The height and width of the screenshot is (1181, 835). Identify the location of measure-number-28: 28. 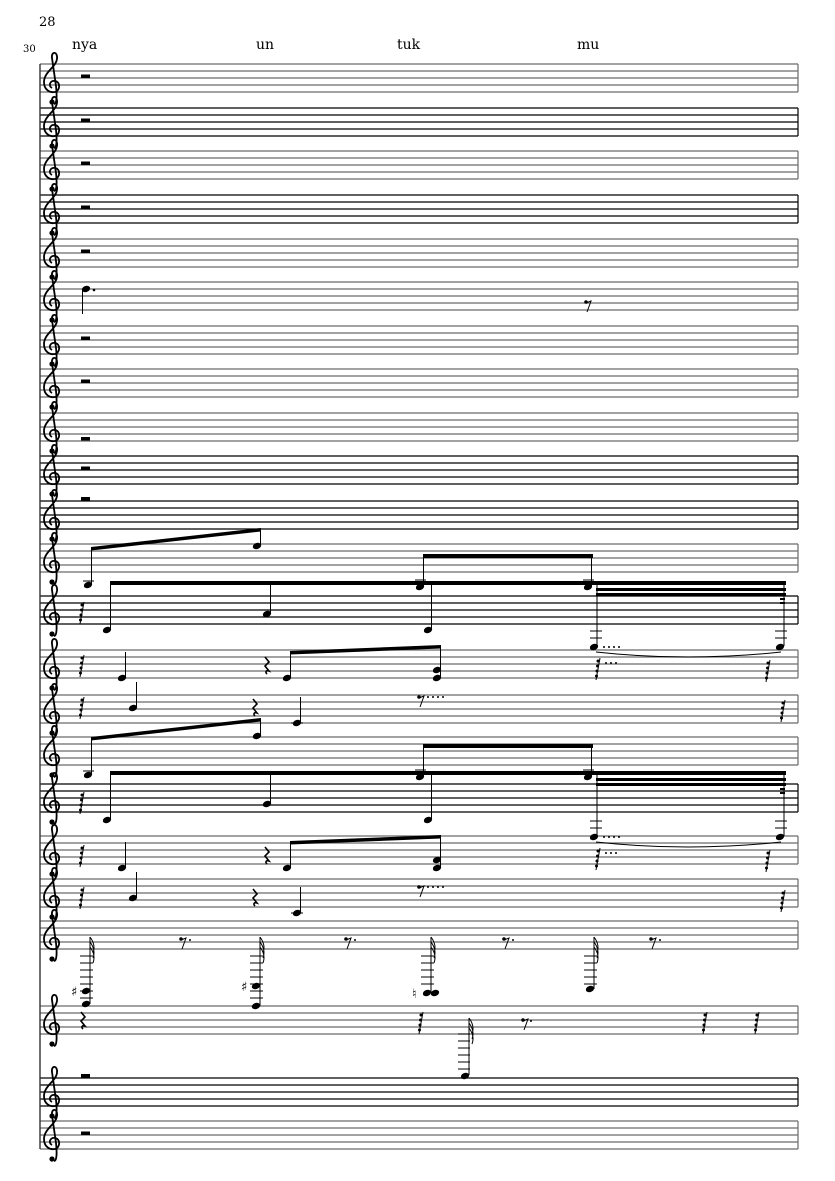
(47, 22).